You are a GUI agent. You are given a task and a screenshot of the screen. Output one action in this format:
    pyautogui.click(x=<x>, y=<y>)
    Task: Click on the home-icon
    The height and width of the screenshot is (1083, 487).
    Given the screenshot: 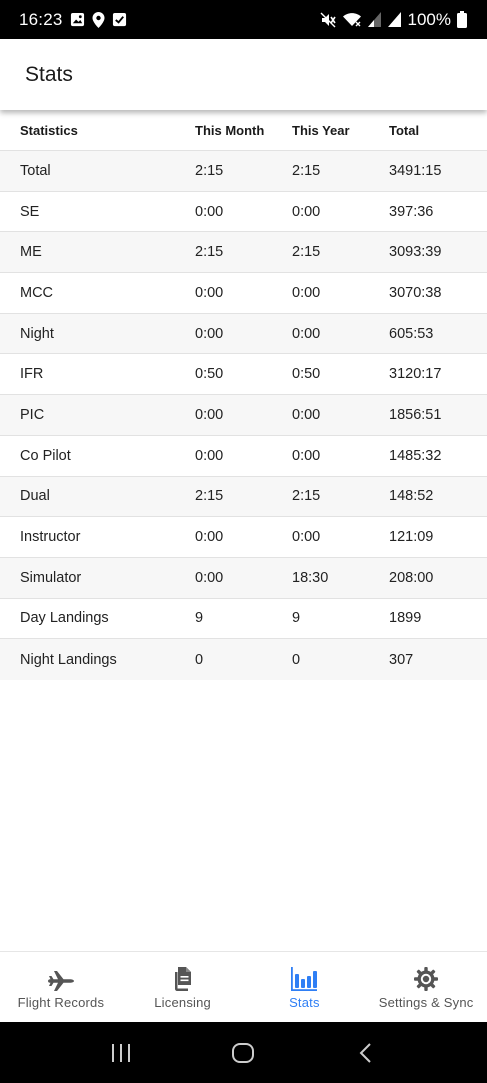 What is the action you would take?
    pyautogui.click(x=243, y=1052)
    